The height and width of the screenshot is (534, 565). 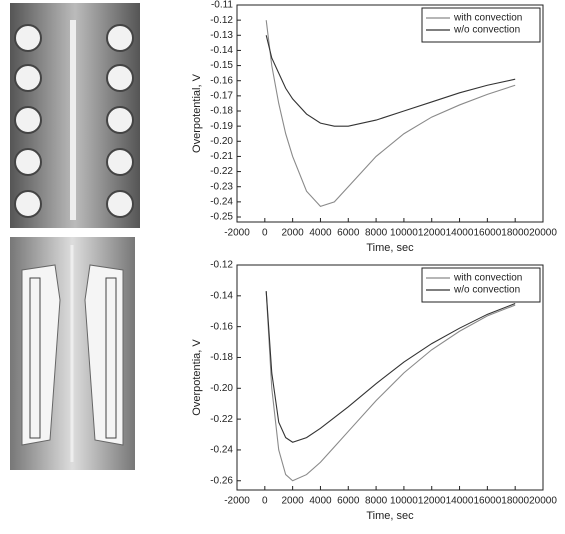 What do you see at coordinates (221, 156) in the screenshot?
I see `y-tick-label: -0.21` at bounding box center [221, 156].